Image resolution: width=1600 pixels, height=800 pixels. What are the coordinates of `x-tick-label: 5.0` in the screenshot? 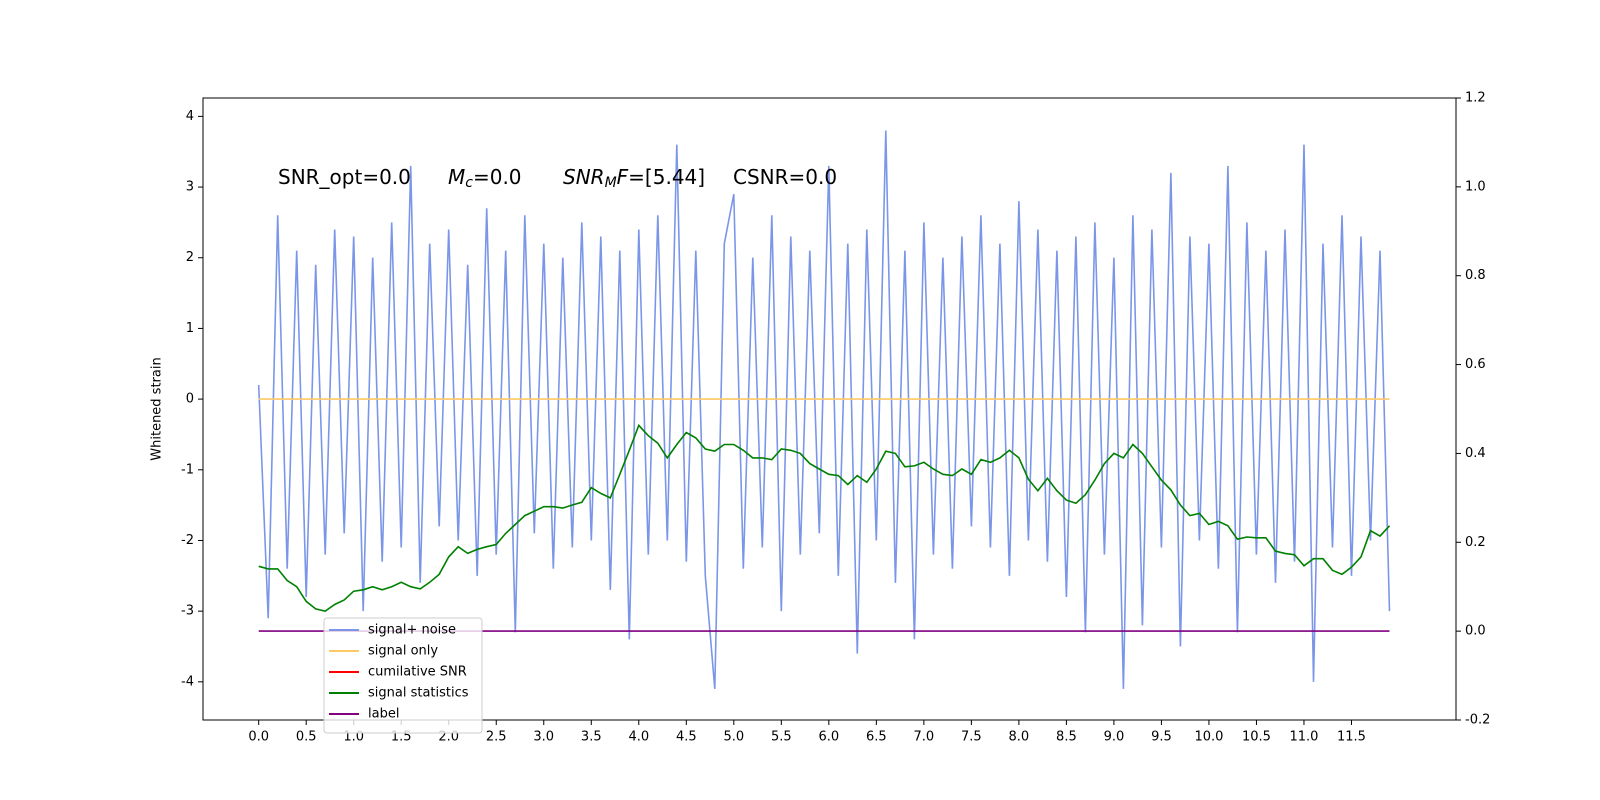 It's located at (733, 737).